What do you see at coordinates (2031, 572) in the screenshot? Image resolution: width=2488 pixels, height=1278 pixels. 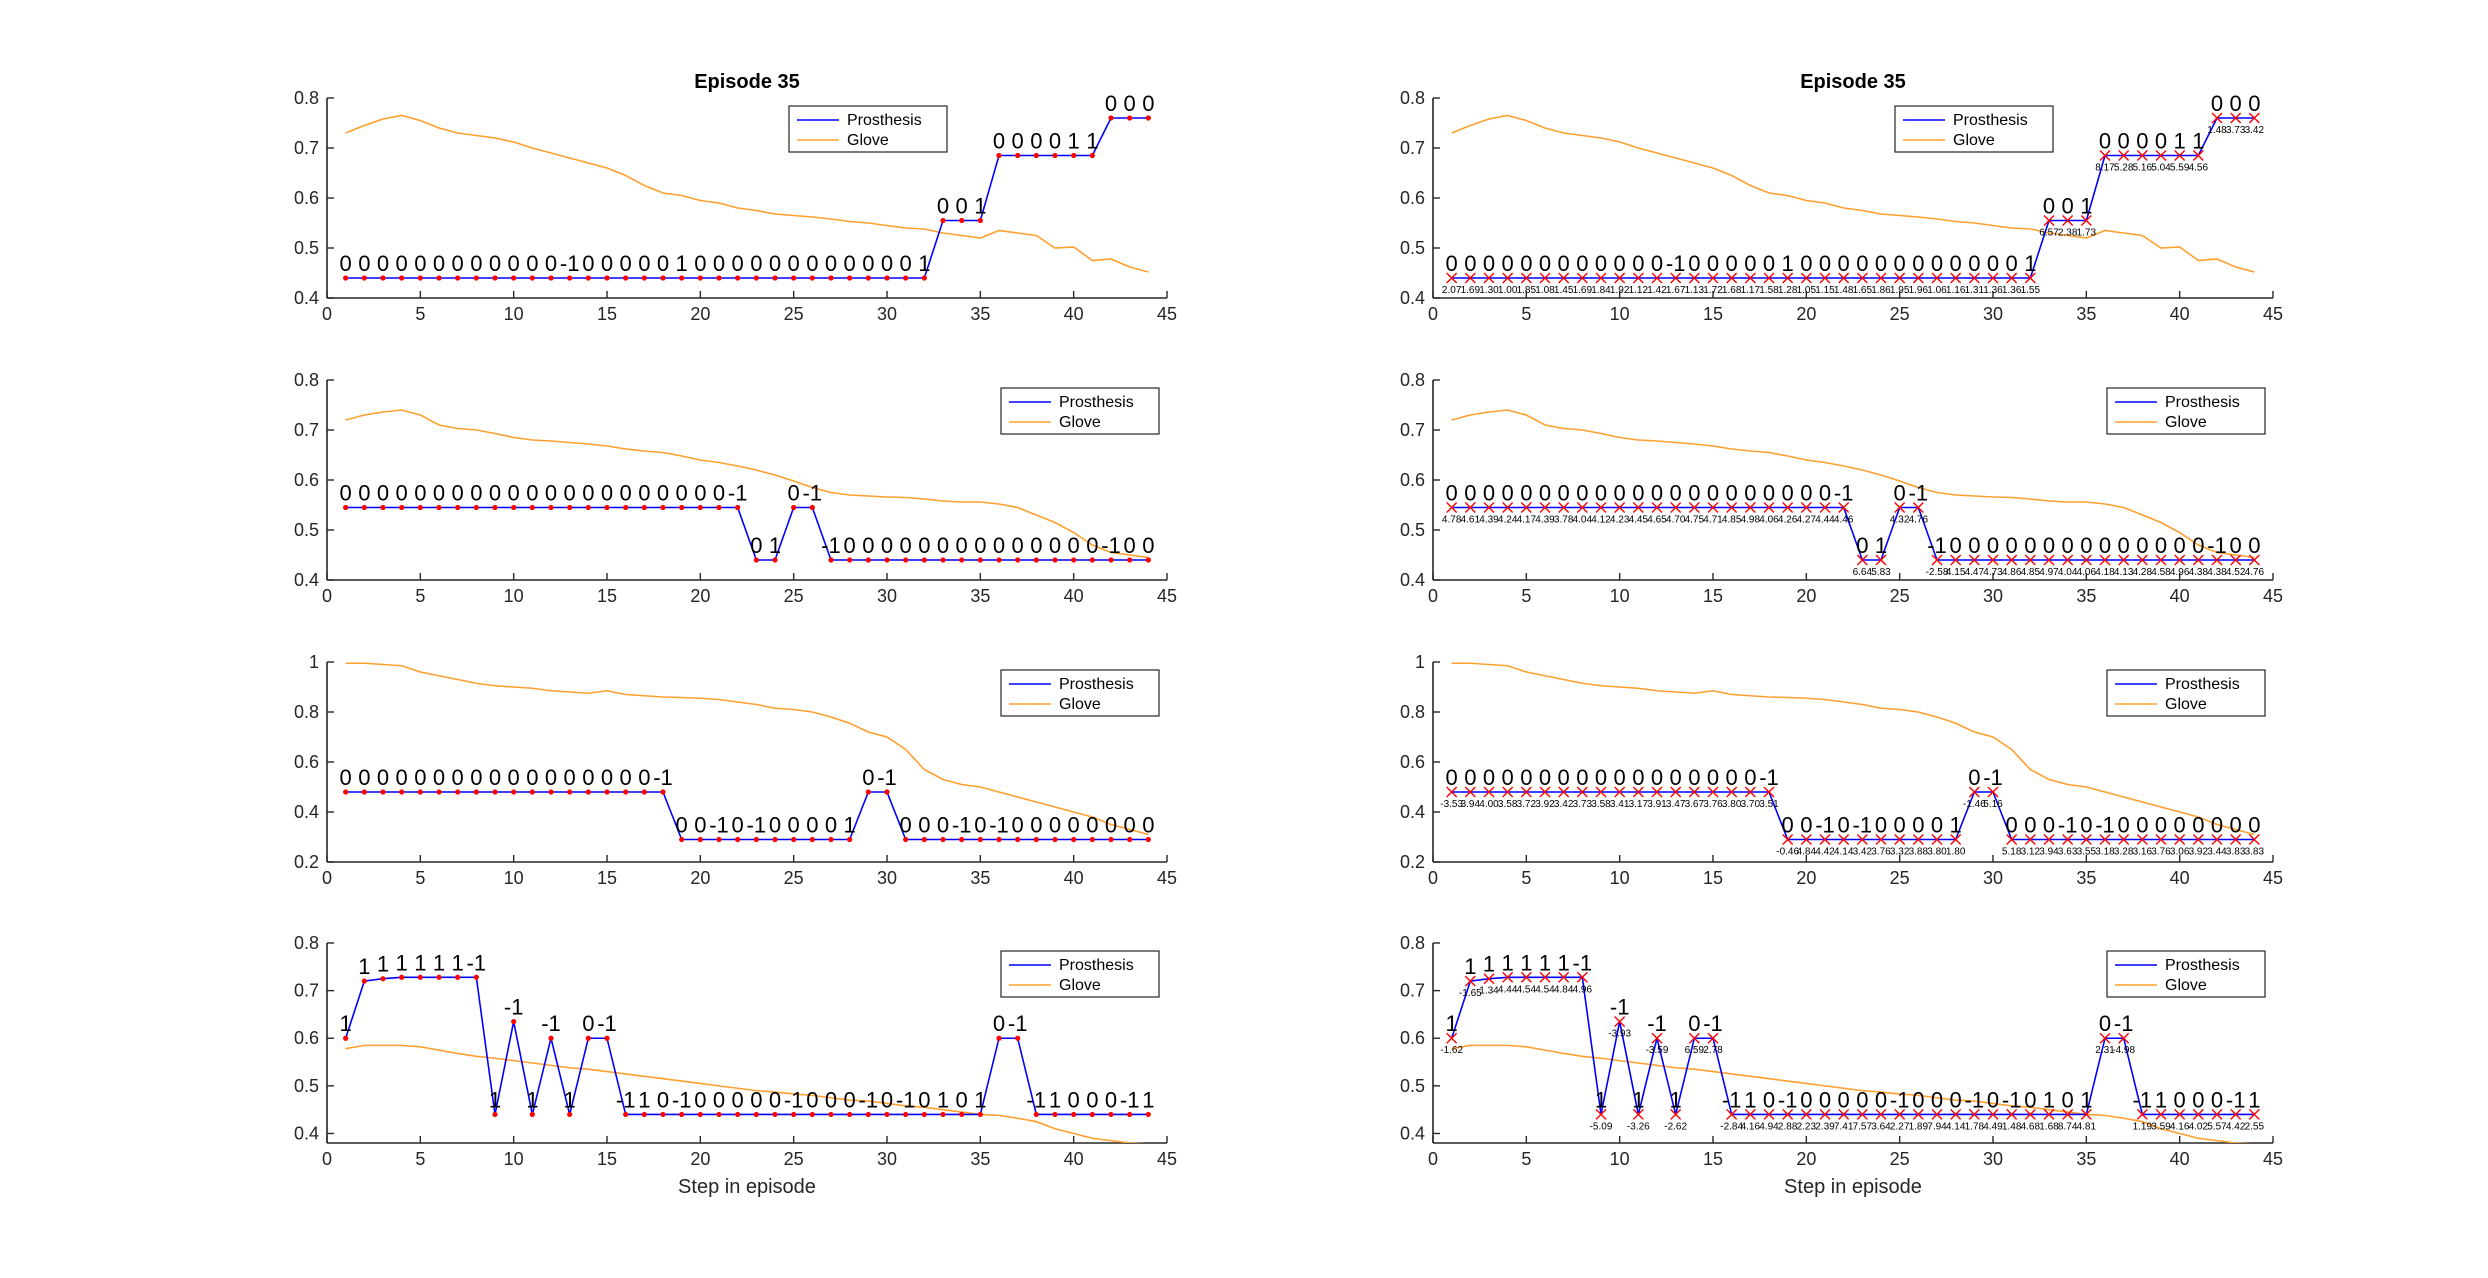 I see `confidence-label: 4.85` at bounding box center [2031, 572].